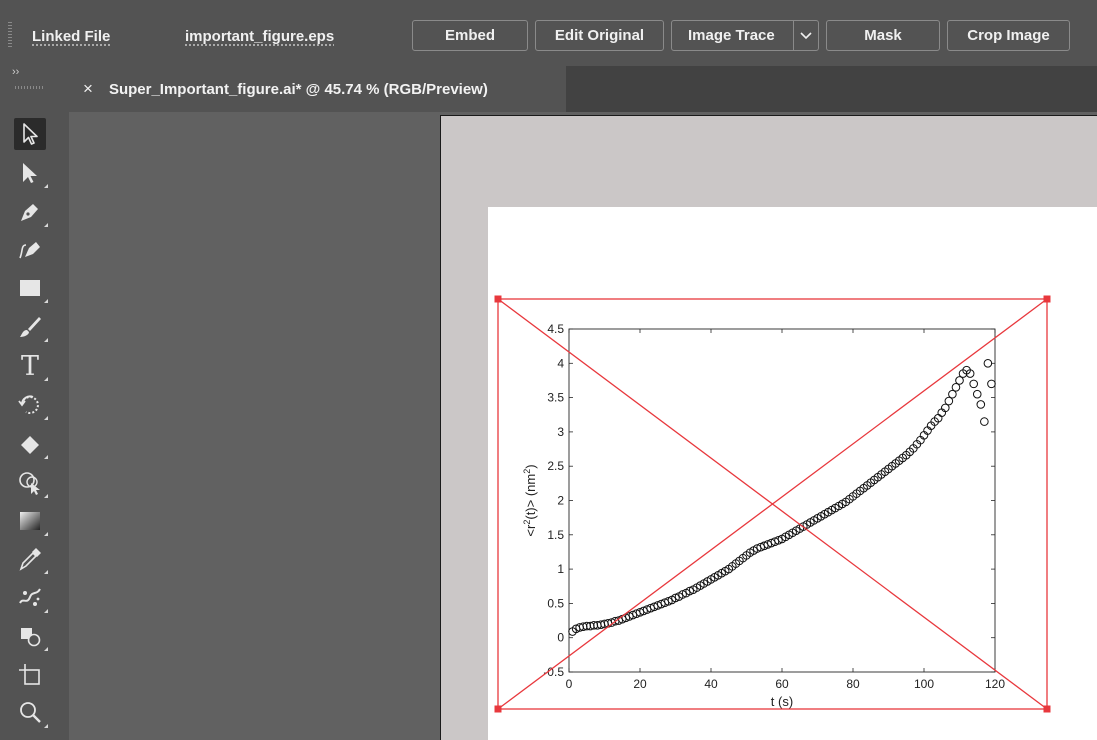 The image size is (1097, 740). Describe the element at coordinates (569, 684) in the screenshot. I see `x-tick-label: 0` at that location.